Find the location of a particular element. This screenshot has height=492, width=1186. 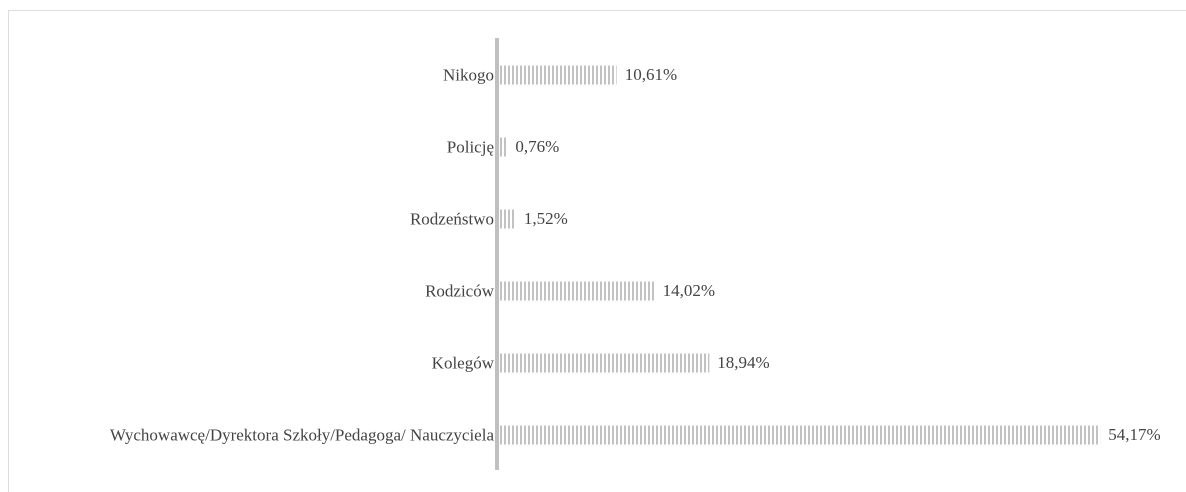

value-label-text: 54,17% is located at coordinates (1134, 434).